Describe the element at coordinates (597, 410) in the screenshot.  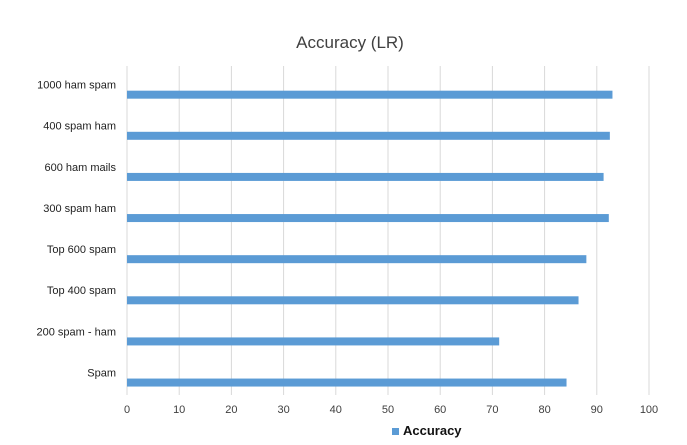
I see `x-tick-label: 90` at that location.